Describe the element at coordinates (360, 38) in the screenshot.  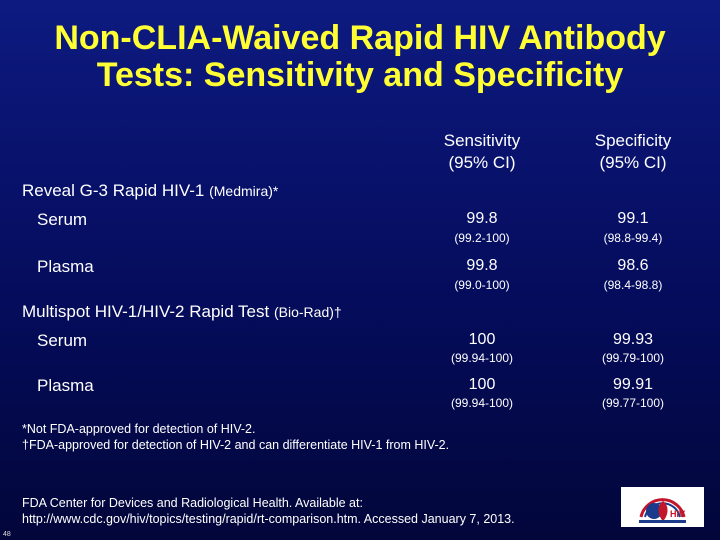
I see `slide-title-line1: Non-CLIA-Waived Rapid HIV Antibody` at that location.